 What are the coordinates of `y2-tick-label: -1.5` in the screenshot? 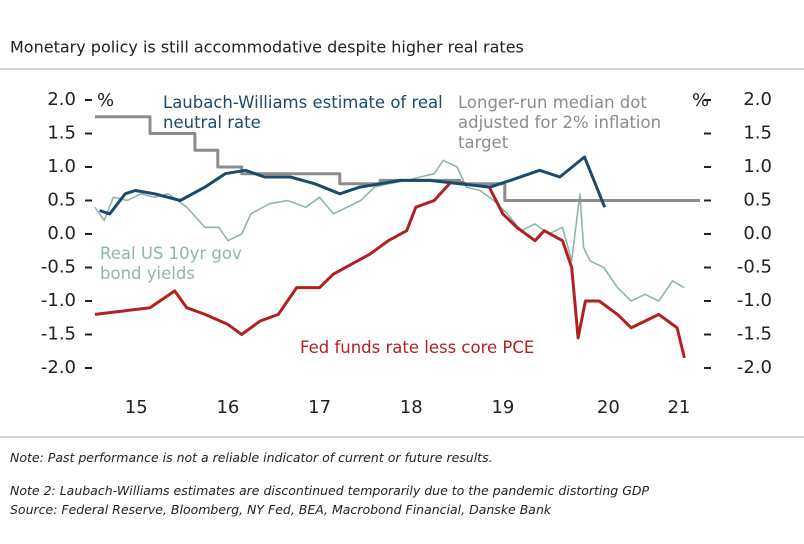 It's located at (754, 334).